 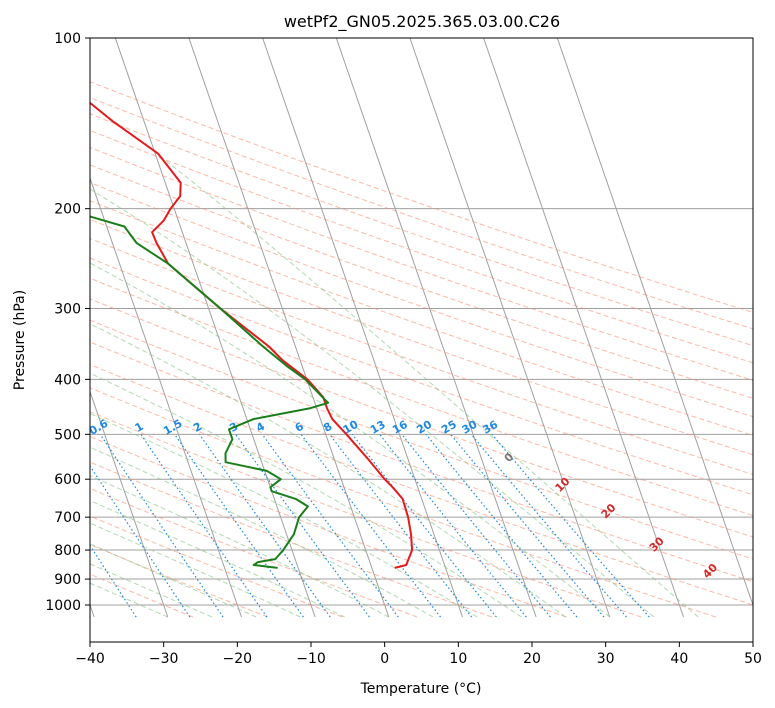 I want to click on y-axis: 100 200 300 400 500 600 700 800 900 1000, so click(x=67, y=322).